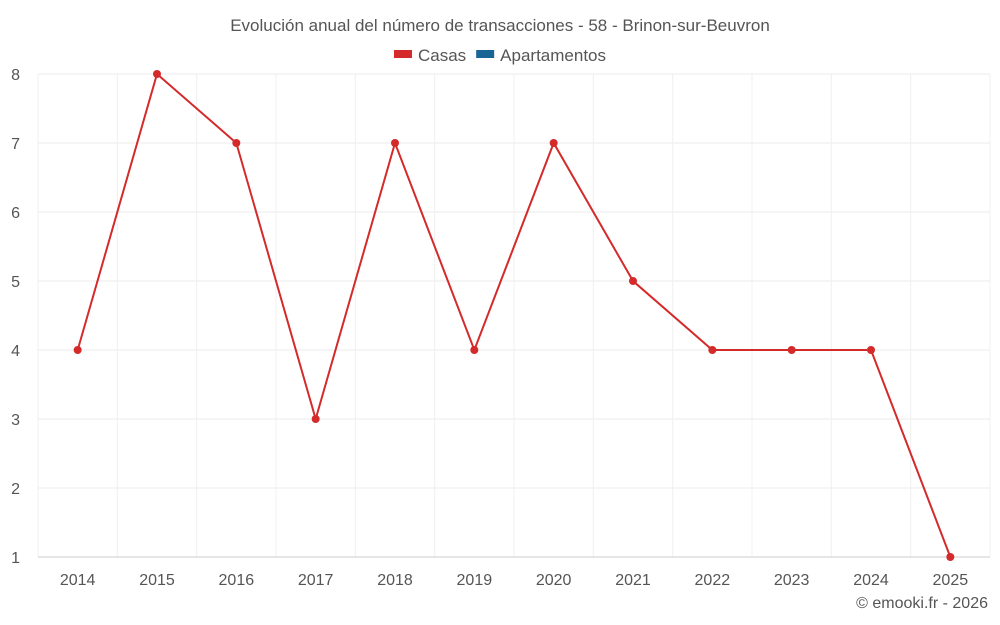 This screenshot has height=625, width=1000. Describe the element at coordinates (475, 580) in the screenshot. I see `x-tick-label-2019: 2019` at that location.